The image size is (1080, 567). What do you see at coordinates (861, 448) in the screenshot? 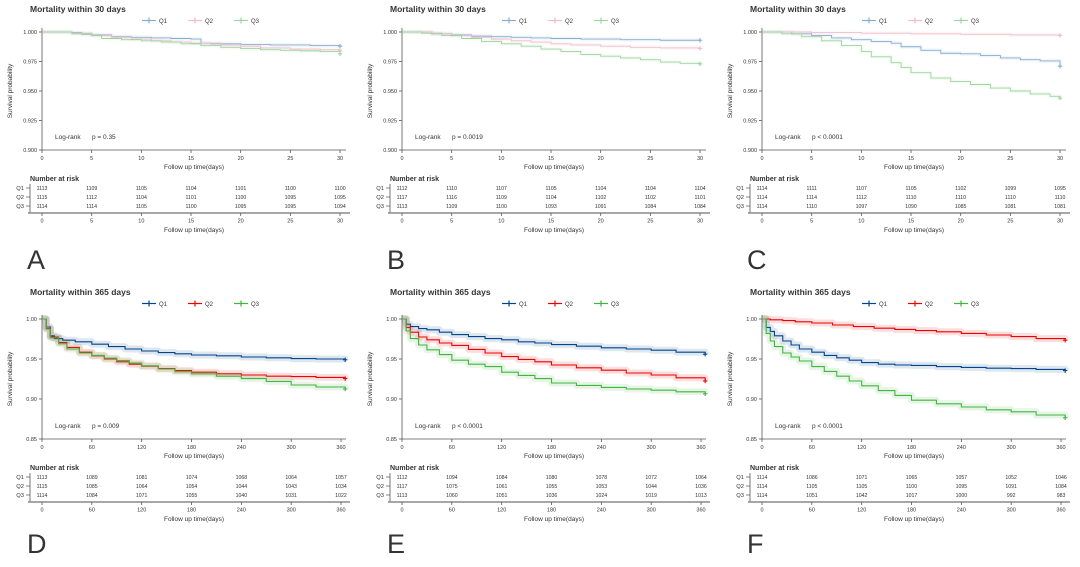
I see `x-tick-label: 120` at bounding box center [861, 448].